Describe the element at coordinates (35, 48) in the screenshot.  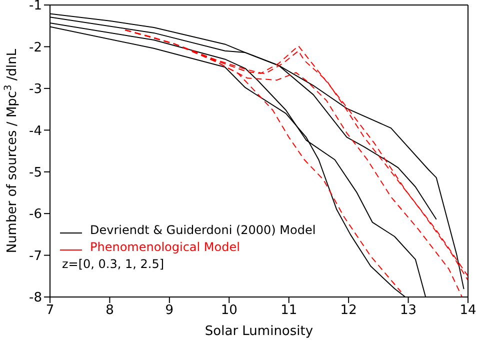
I see `y-tick-label: -2` at that location.